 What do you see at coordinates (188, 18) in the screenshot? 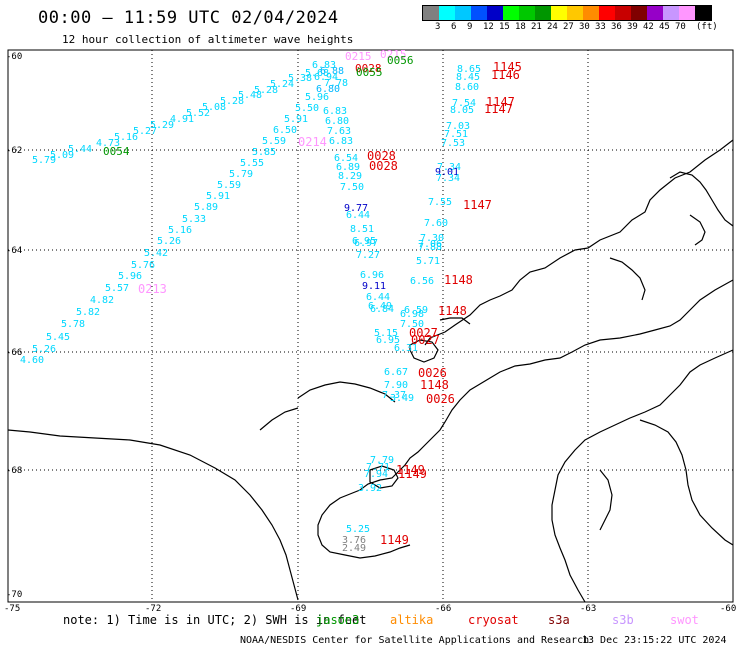
I see `map-title: 00:00 – 11:59 UTC 02/04/2024` at bounding box center [188, 18].